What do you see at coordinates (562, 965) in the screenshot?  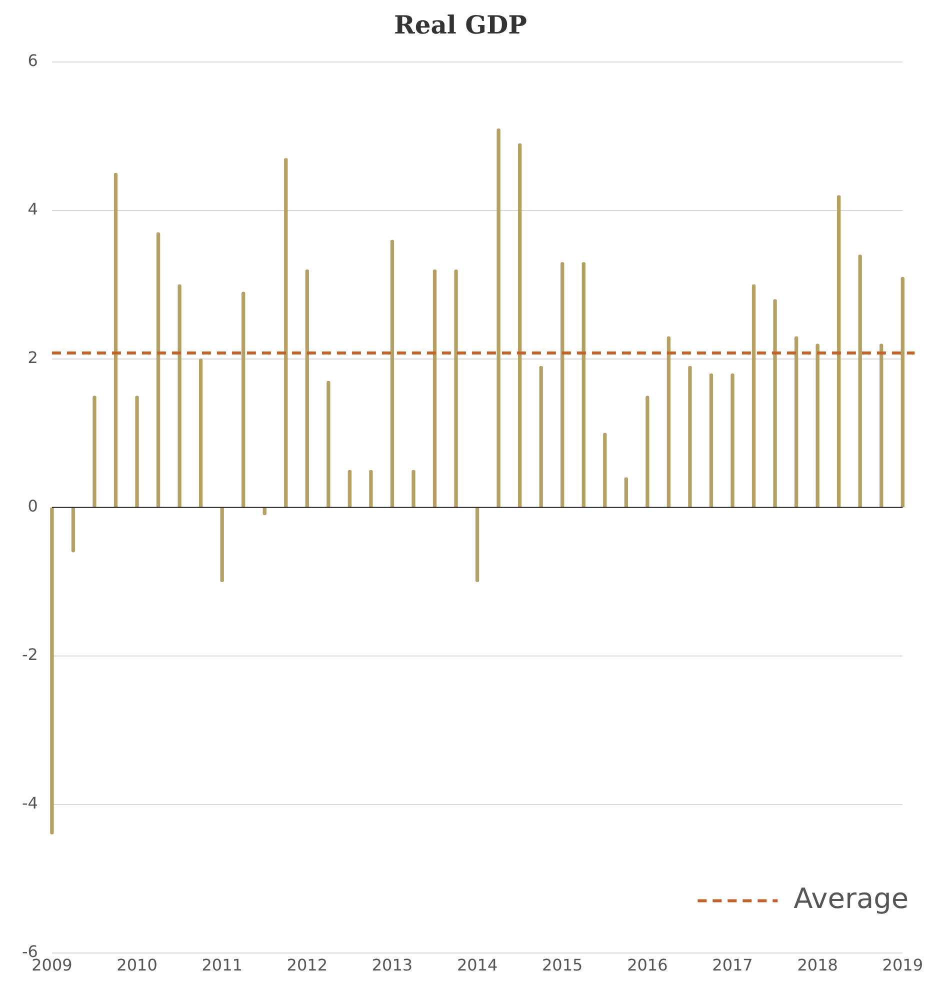 I see `x-tick-label: 2015` at bounding box center [562, 965].